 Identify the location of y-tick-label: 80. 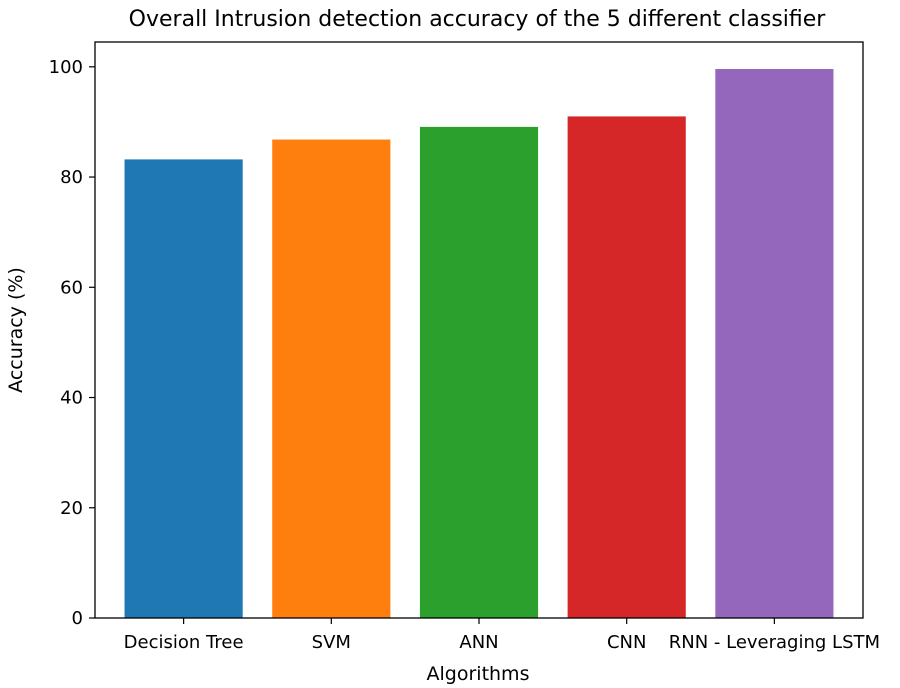
(71, 177).